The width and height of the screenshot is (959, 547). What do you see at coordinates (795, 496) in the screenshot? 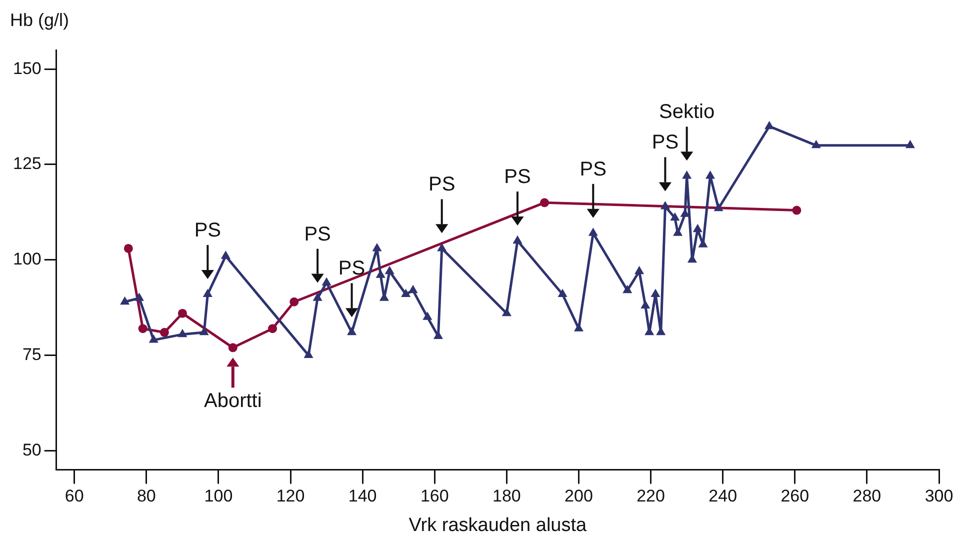
I see `x-tick-label: 260` at bounding box center [795, 496].